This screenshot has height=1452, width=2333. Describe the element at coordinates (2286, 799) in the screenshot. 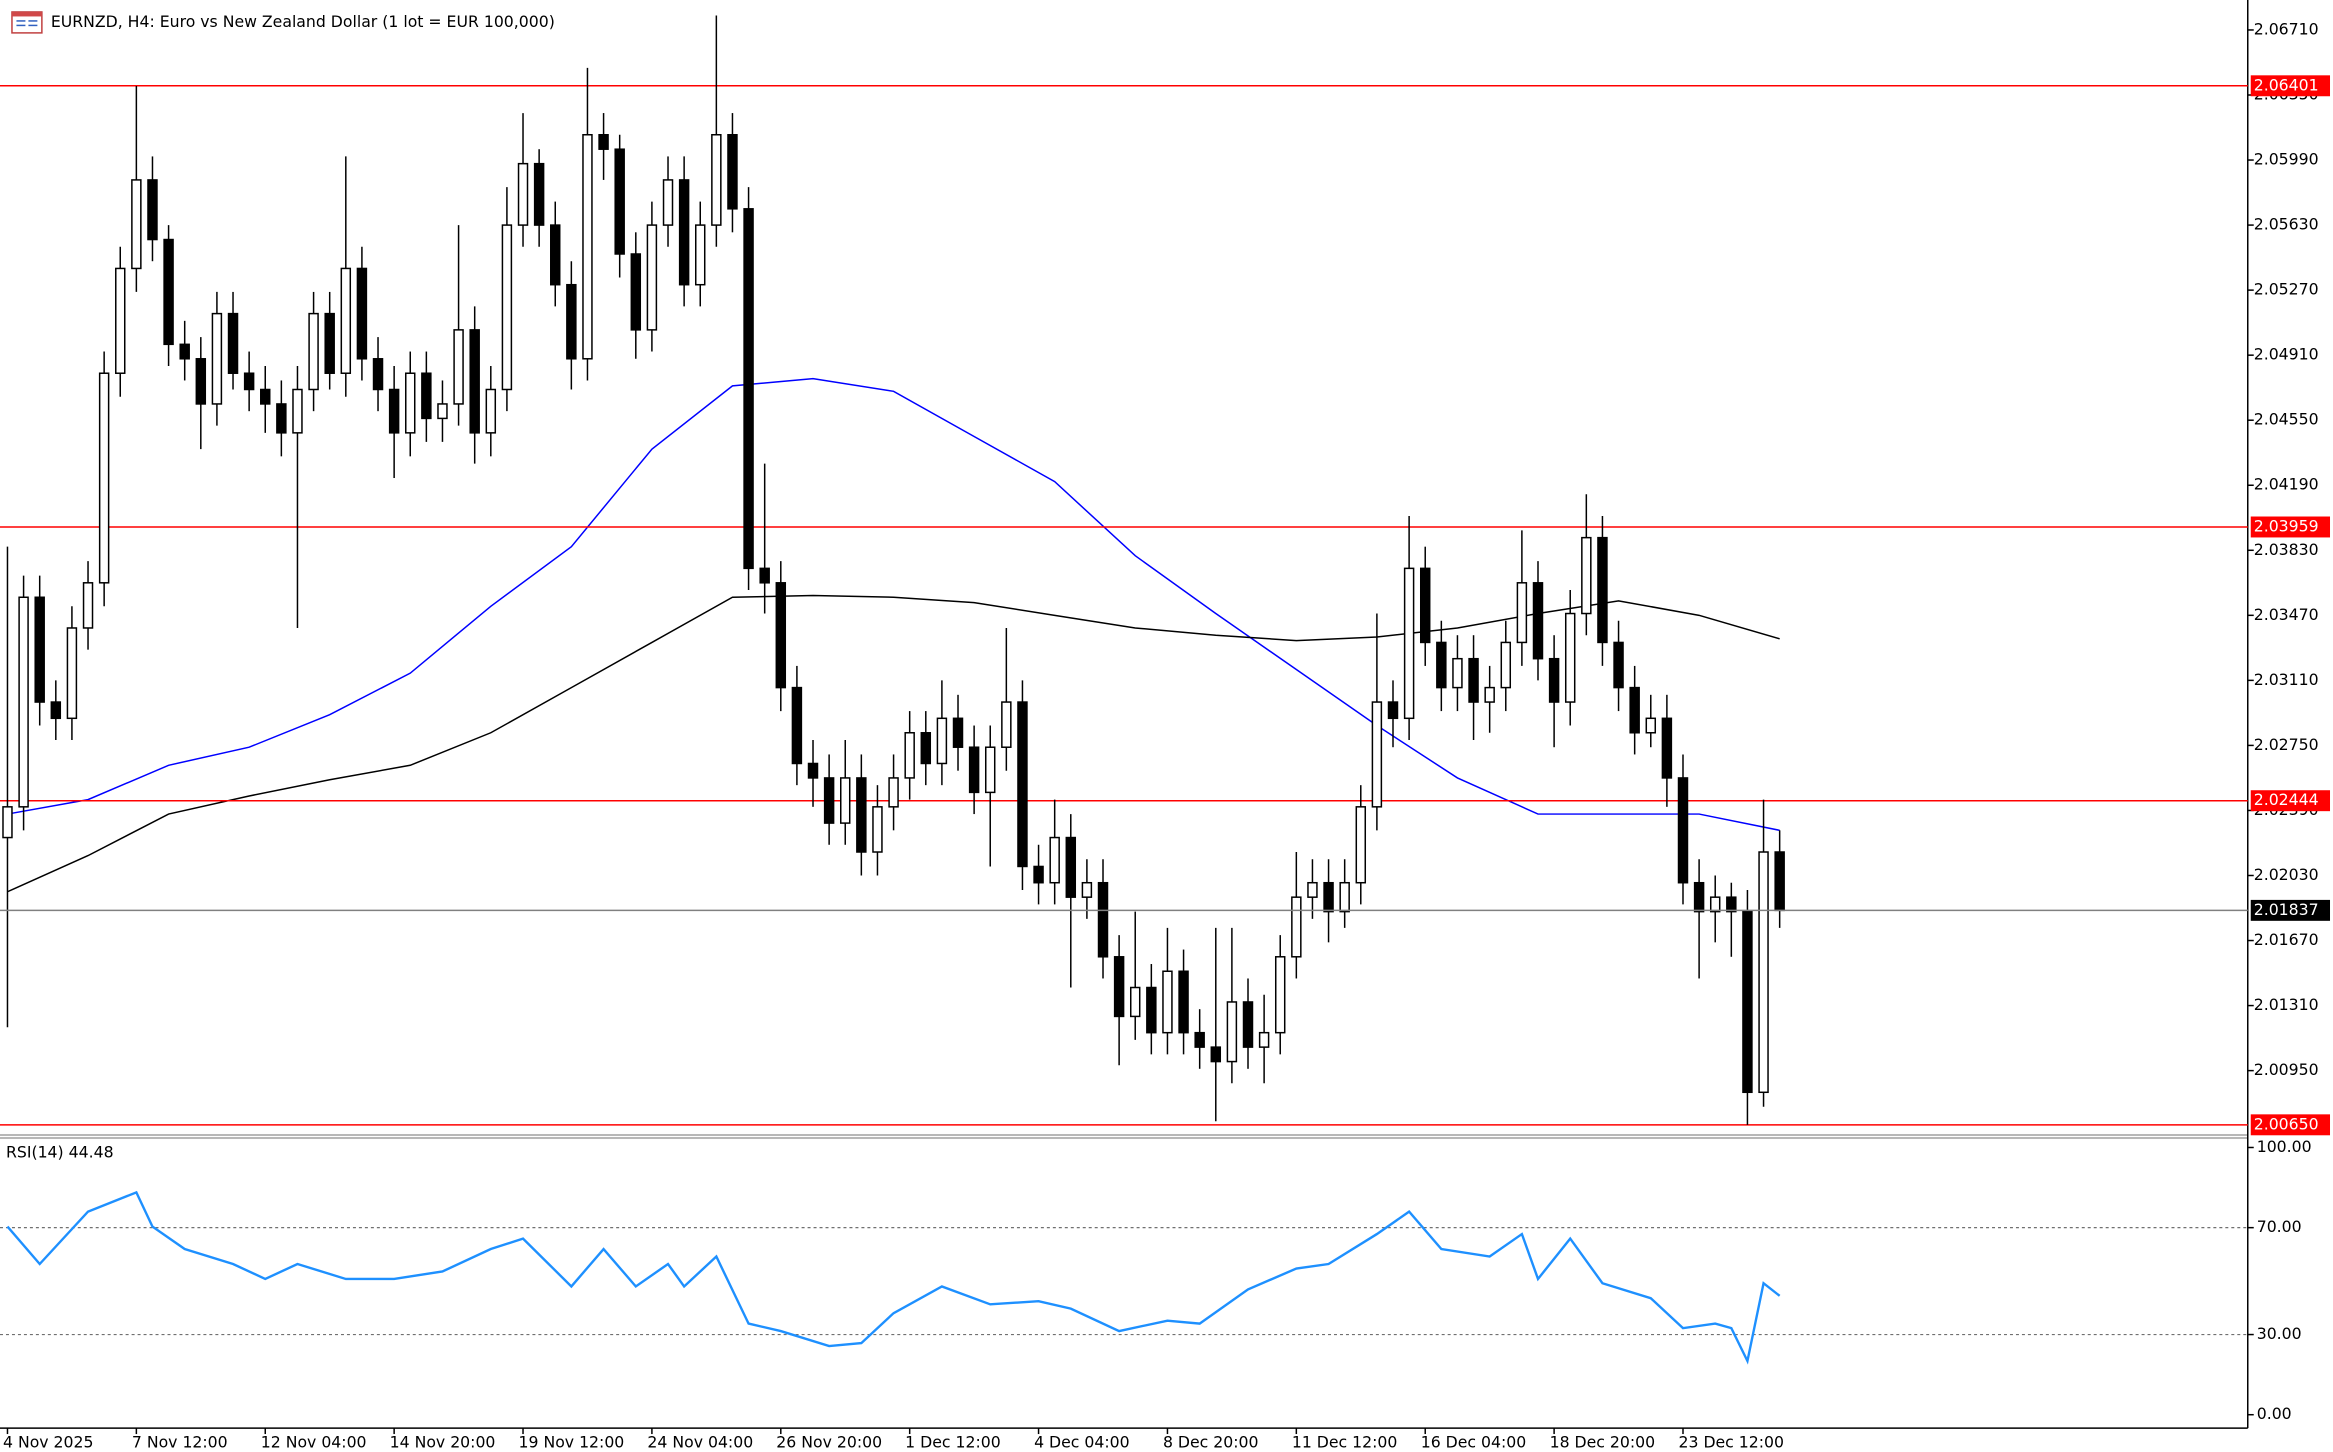

I see `level-label: 2.02444` at that location.